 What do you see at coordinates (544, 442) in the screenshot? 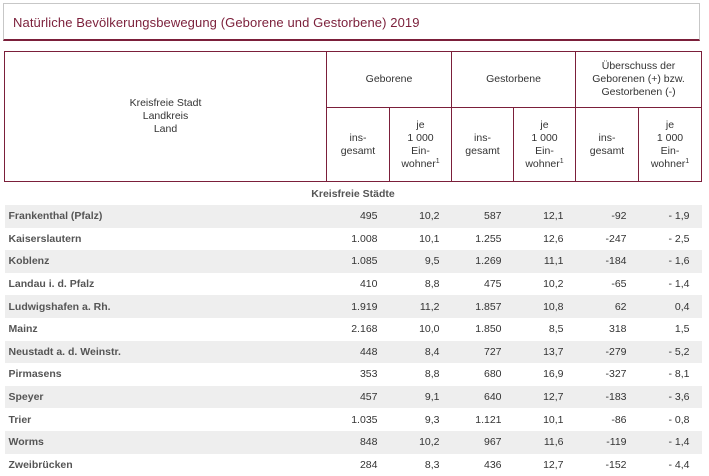
I see `gestorbene-je-1000: 11,6` at bounding box center [544, 442].